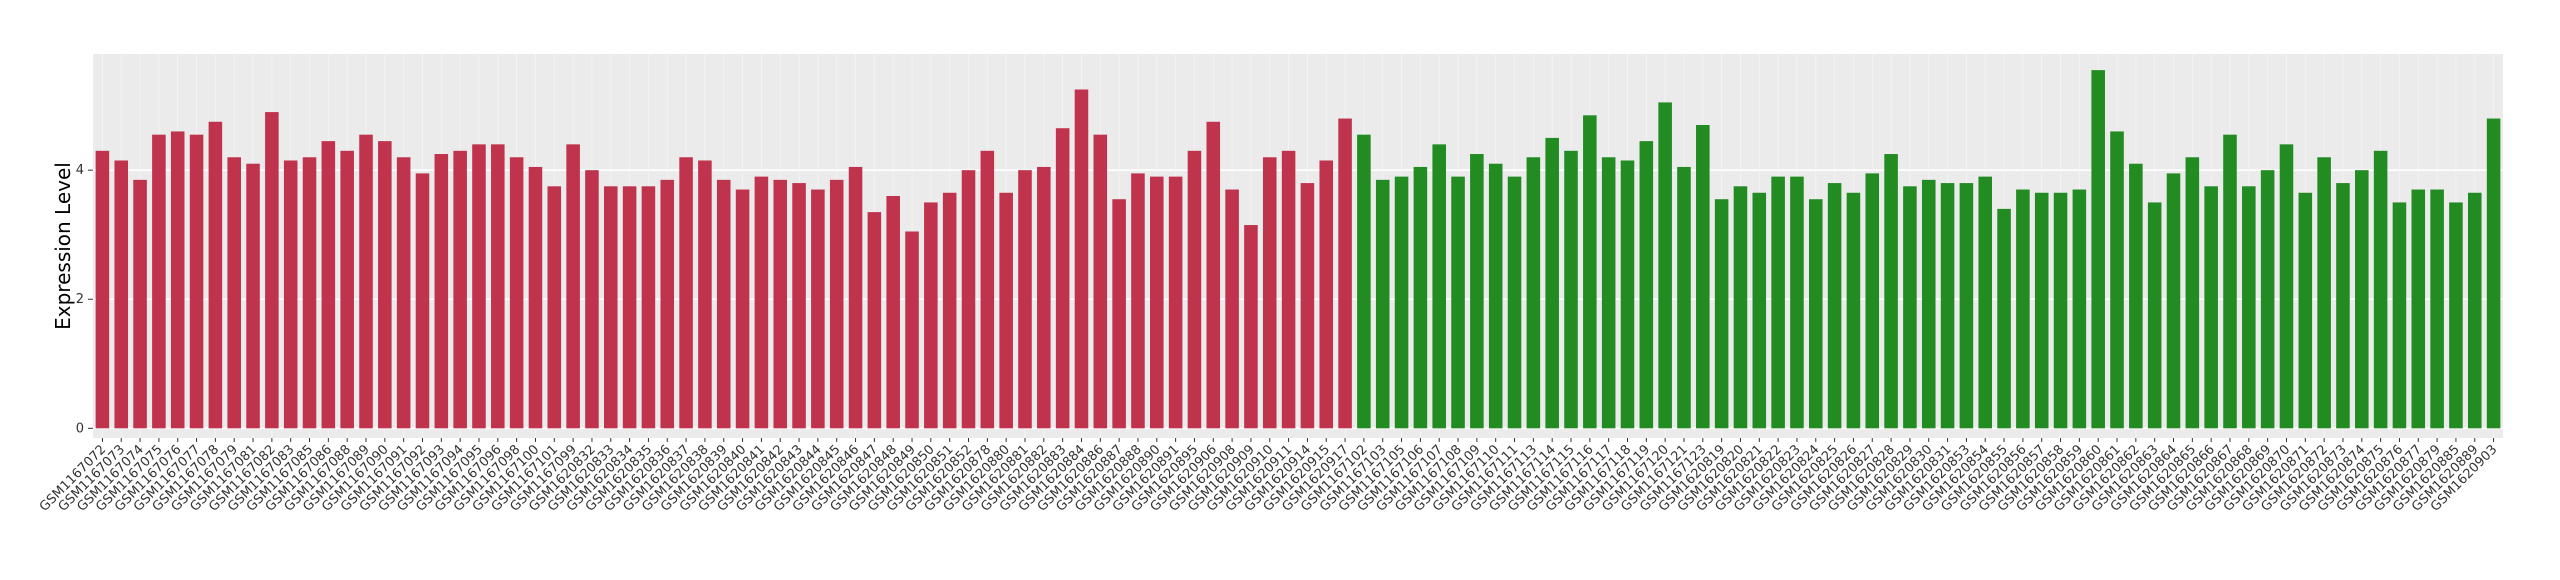 The image size is (2560, 580). I want to click on y-tick-label: 2, so click(80, 299).